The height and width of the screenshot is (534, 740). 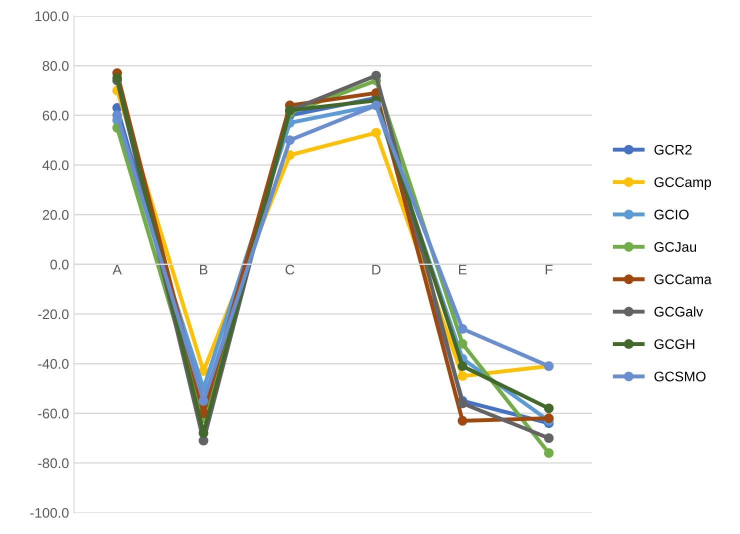 What do you see at coordinates (49, 513) in the screenshot?
I see `y-tick-label: -100.0` at bounding box center [49, 513].